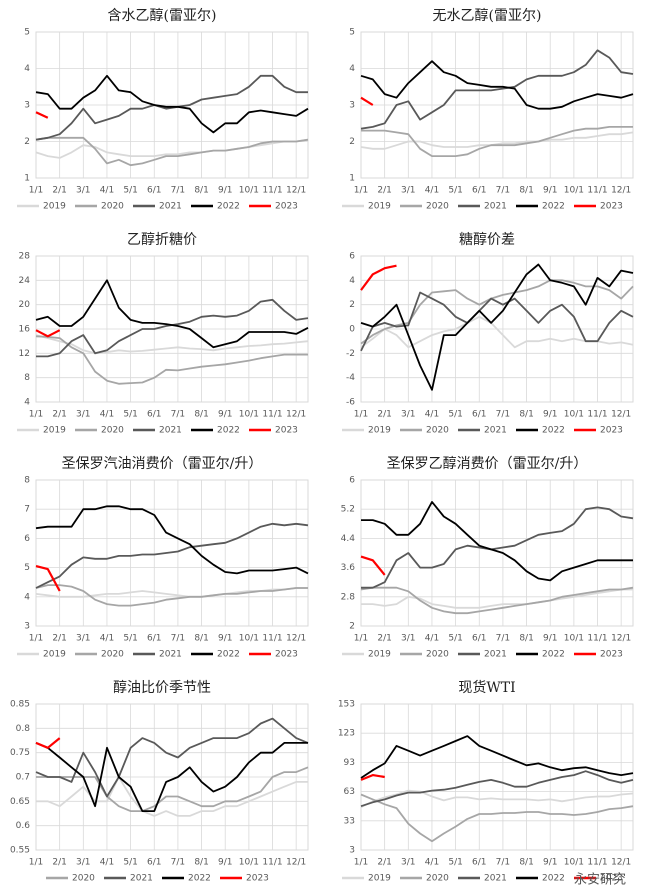 The height and width of the screenshot is (894, 649). What do you see at coordinates (350, 354) in the screenshot?
I see `y-tick-label: -2` at bounding box center [350, 354].